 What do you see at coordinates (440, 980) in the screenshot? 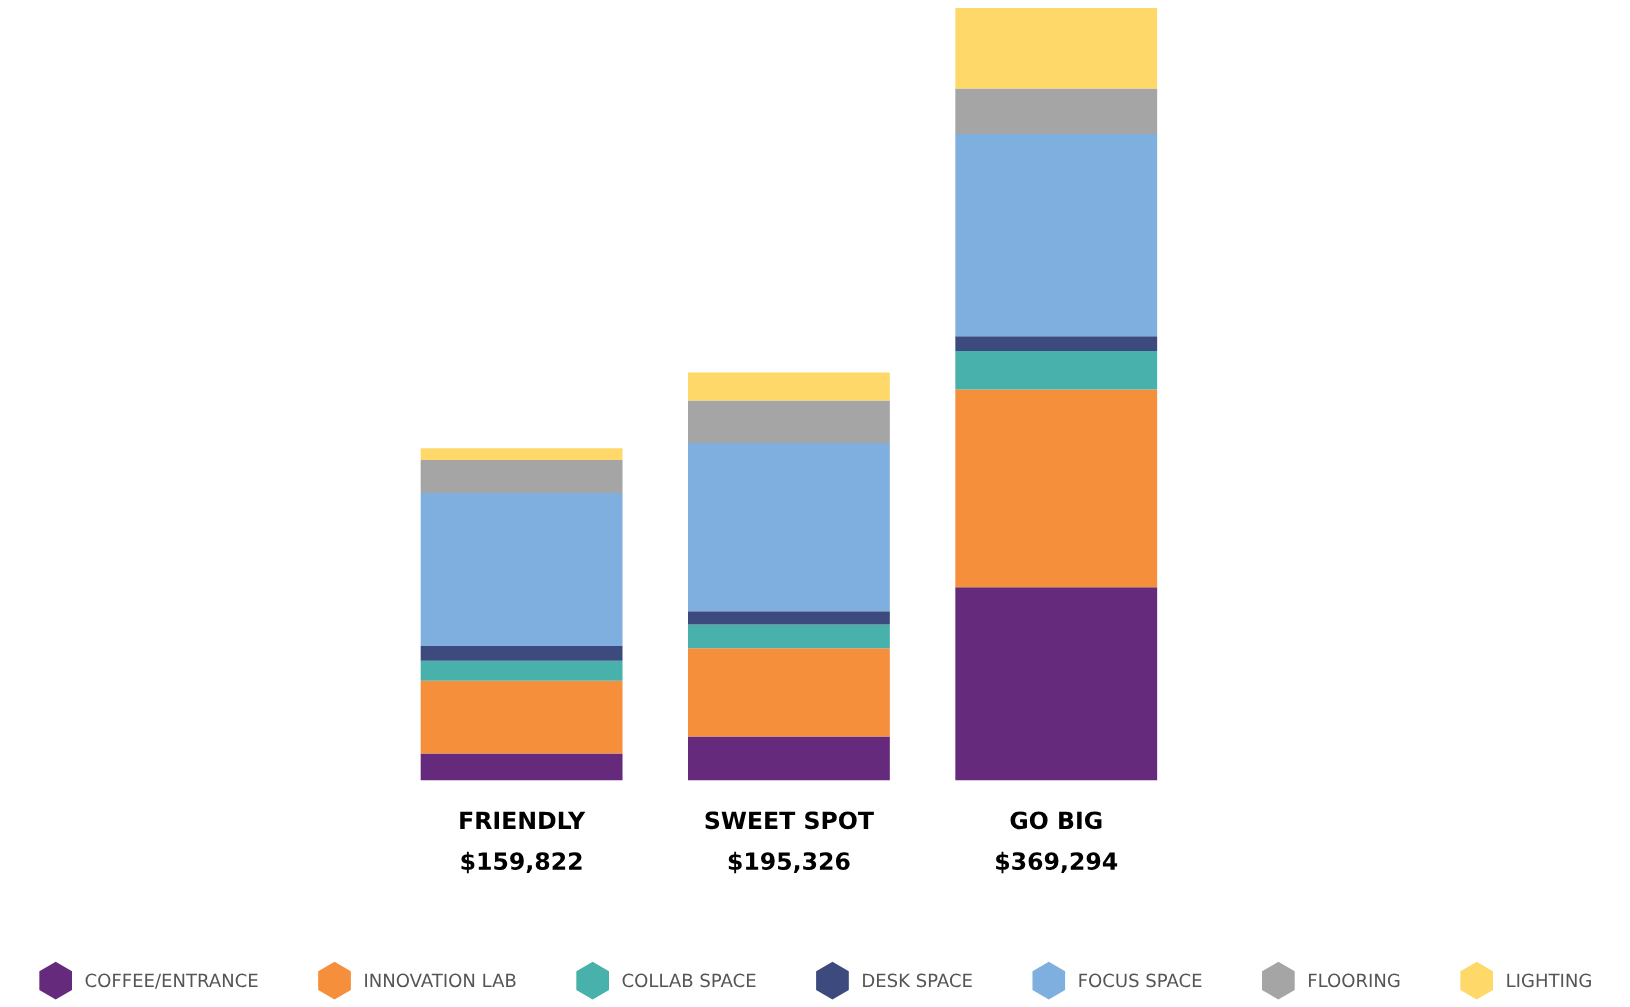
I see `legend-label: INNOVATION LAB` at bounding box center [440, 980].